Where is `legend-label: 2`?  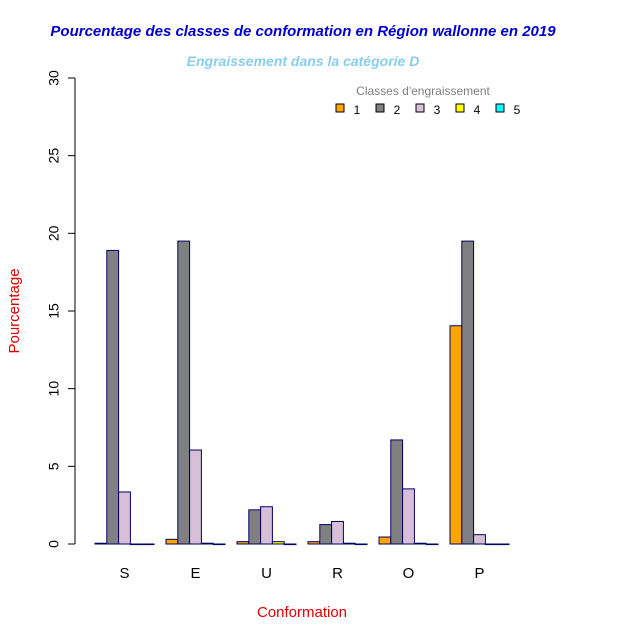
legend-label: 2 is located at coordinates (397, 110).